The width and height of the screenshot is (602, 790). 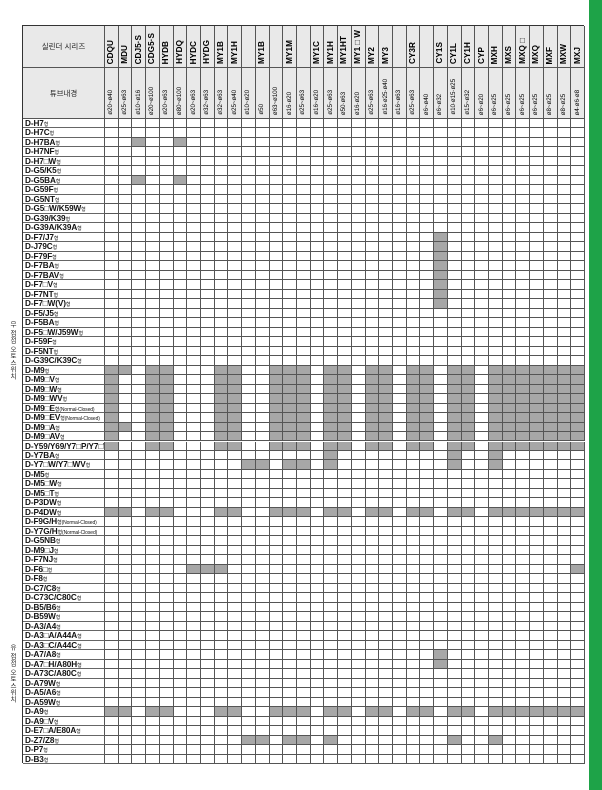 I want to click on switch-model-name: D-F9G/H, so click(x=41, y=522).